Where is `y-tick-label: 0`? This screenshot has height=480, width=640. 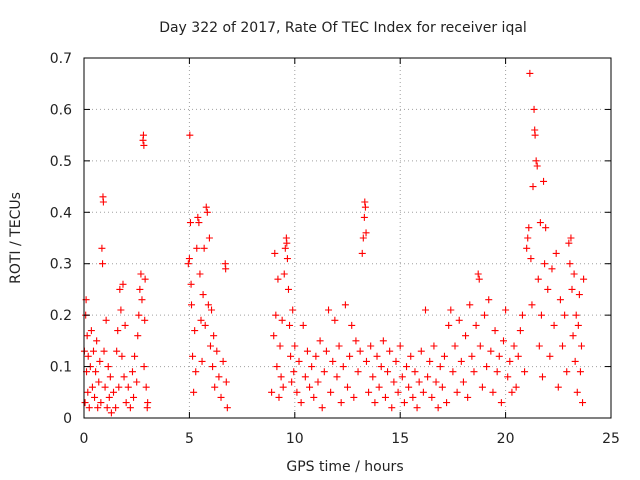
y-tick-label: 0 is located at coordinates (67, 419).